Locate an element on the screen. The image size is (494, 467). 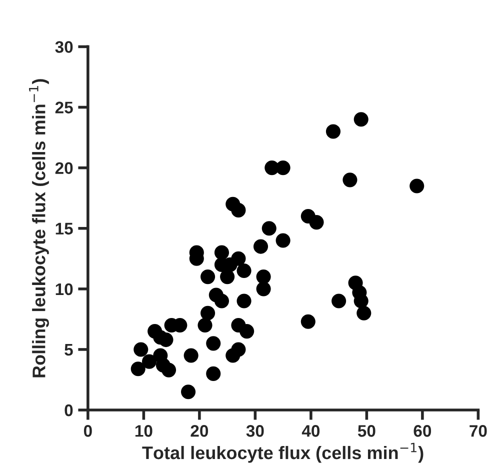
x-tick-label: 20 is located at coordinates (199, 431).